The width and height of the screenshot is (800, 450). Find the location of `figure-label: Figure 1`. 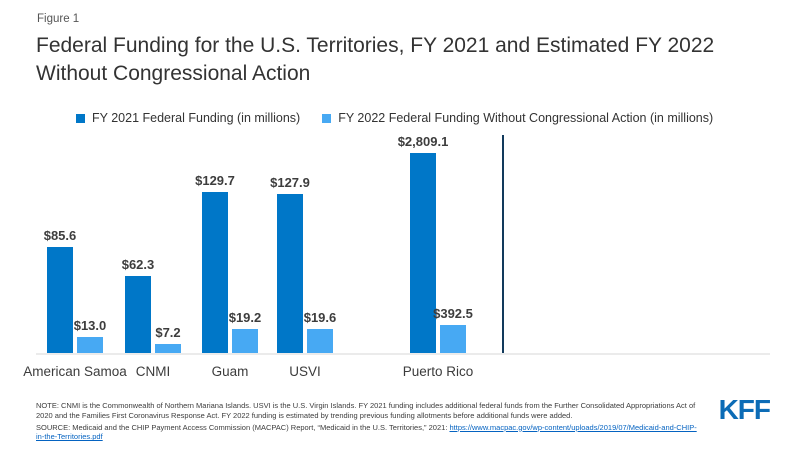

figure-label: Figure 1 is located at coordinates (58, 19).